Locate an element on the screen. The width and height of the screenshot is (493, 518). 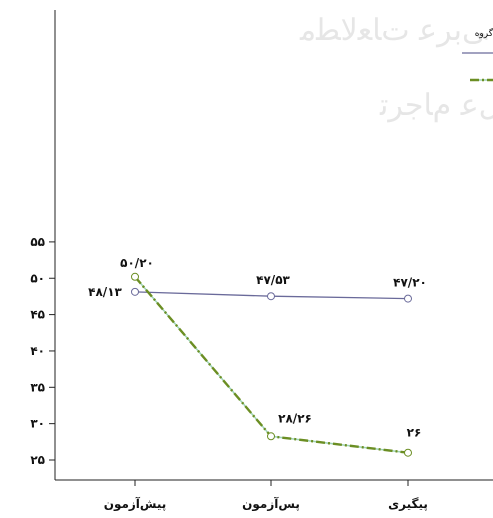
data-label: ۴۷/۲۰ is located at coordinates (410, 283).